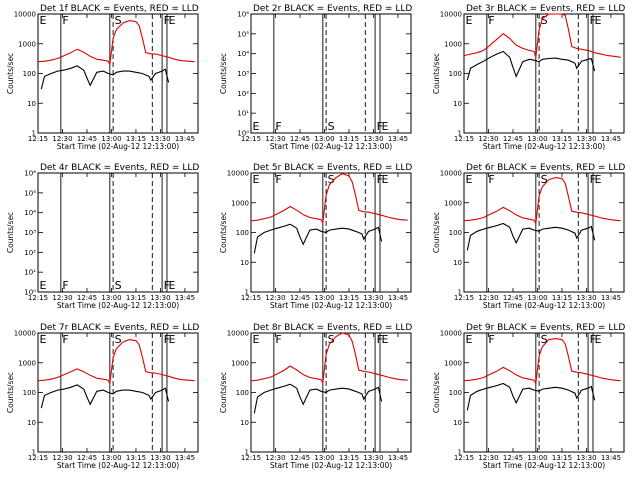 The height and width of the screenshot is (480, 640). What do you see at coordinates (30, 253) in the screenshot?
I see `y-tick-label: 10²` at bounding box center [30, 253].